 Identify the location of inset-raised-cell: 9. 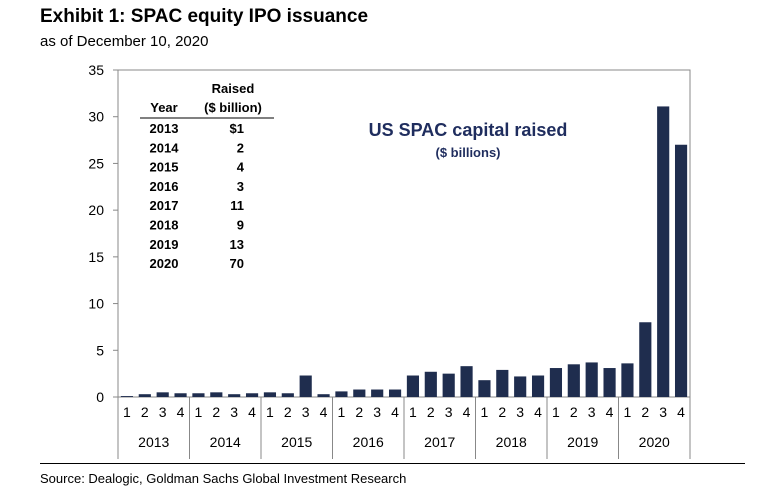
(240, 225).